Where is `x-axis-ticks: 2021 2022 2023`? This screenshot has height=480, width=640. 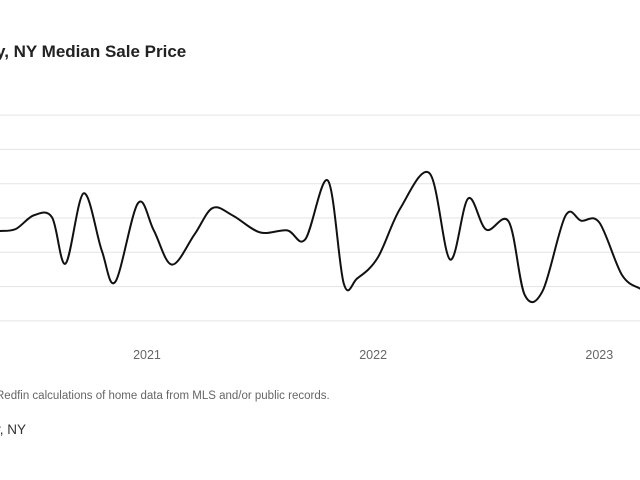 x-axis-ticks: 2021 2022 2023 is located at coordinates (373, 355).